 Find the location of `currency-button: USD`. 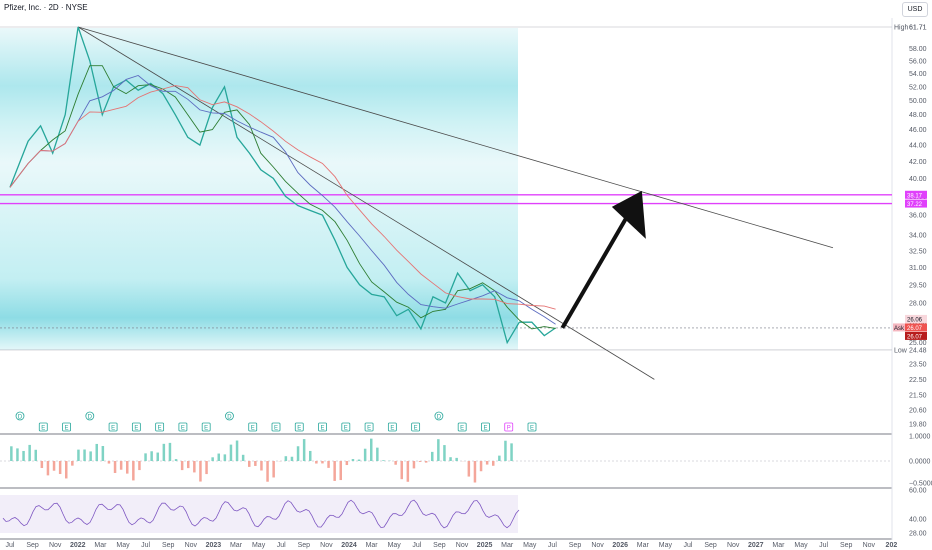

currency-button: USD is located at coordinates (915, 9).